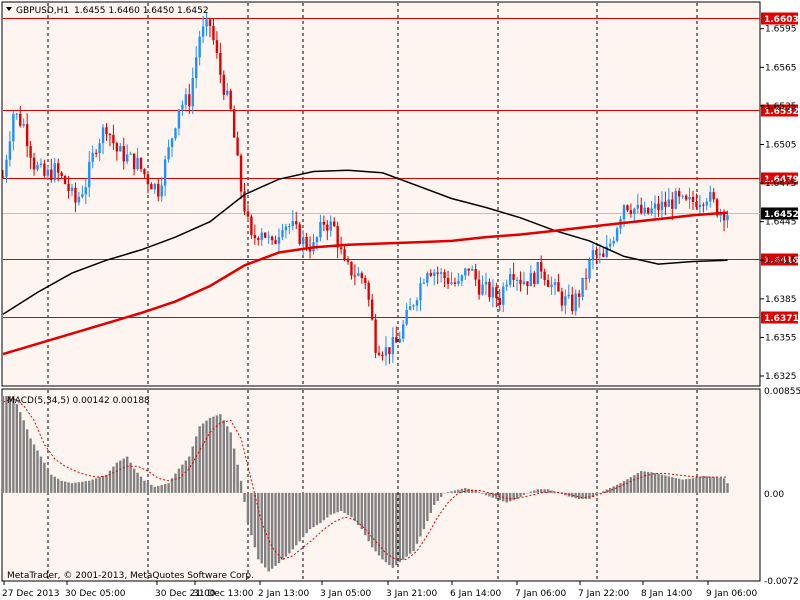 Image resolution: width=800 pixels, height=600 pixels. I want to click on time-label: 3 Jan 05:00, so click(346, 594).